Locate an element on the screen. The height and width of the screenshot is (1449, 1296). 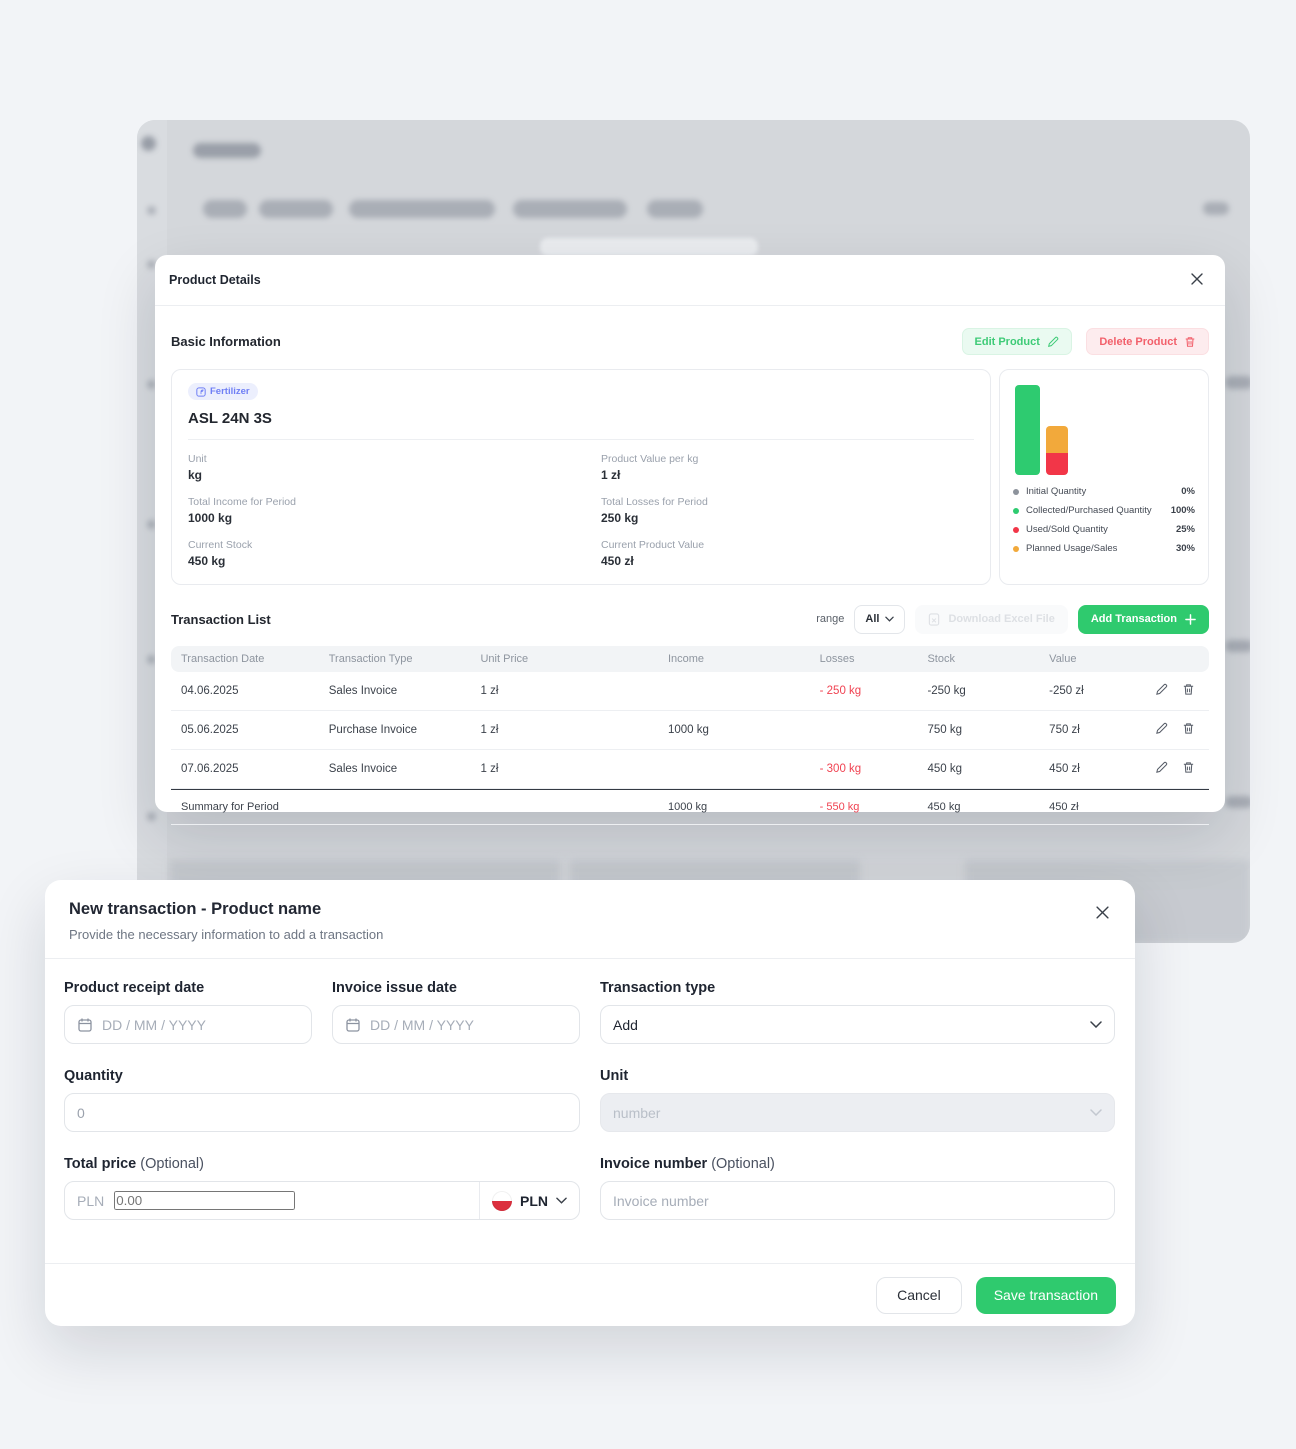
quantity-input-wrap is located at coordinates (322, 1112).